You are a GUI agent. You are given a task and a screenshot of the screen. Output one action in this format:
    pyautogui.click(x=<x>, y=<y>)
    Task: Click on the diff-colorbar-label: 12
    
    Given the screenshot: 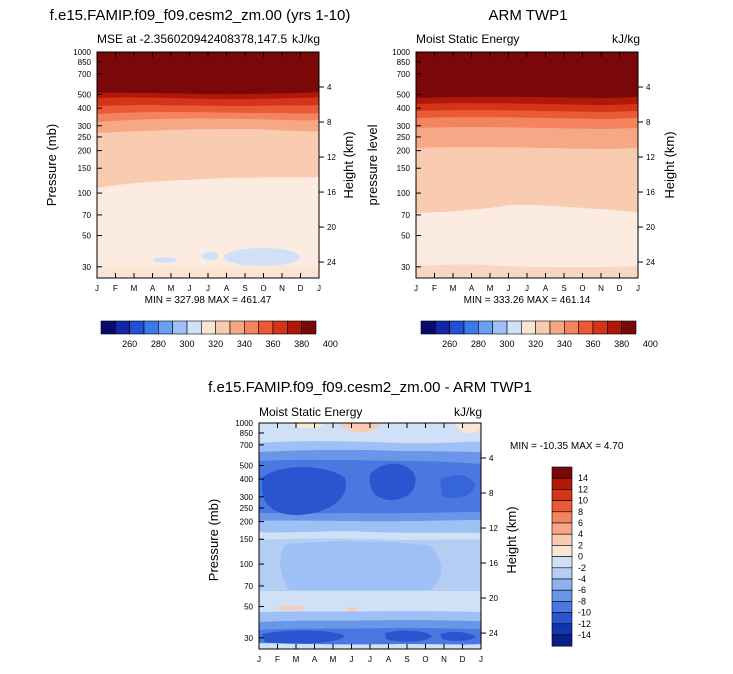 What is the action you would take?
    pyautogui.click(x=583, y=489)
    